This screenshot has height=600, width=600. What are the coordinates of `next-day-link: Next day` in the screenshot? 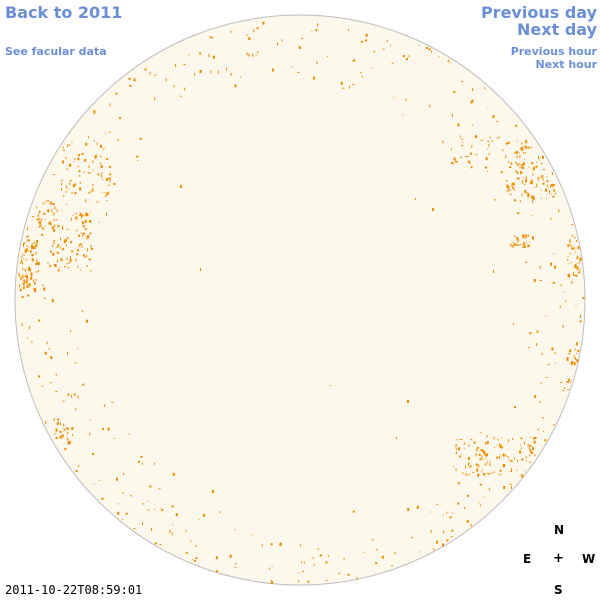 It's located at (557, 29).